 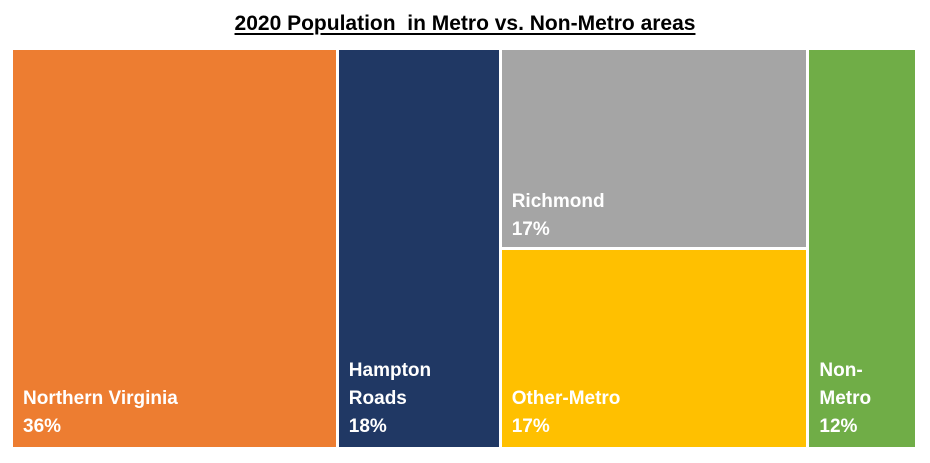 What do you see at coordinates (654, 148) in the screenshot?
I see `tile-richmond: Richmond 17%` at bounding box center [654, 148].